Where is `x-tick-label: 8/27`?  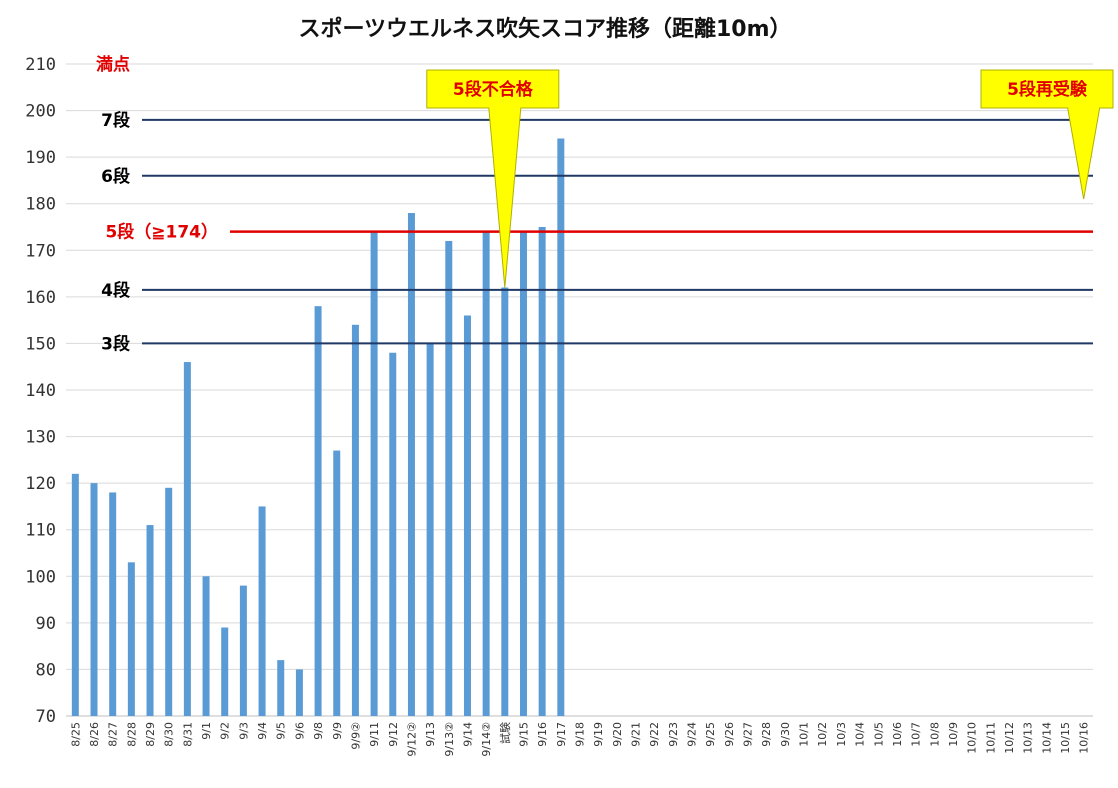 x-tick-label: 8/27 is located at coordinates (113, 734).